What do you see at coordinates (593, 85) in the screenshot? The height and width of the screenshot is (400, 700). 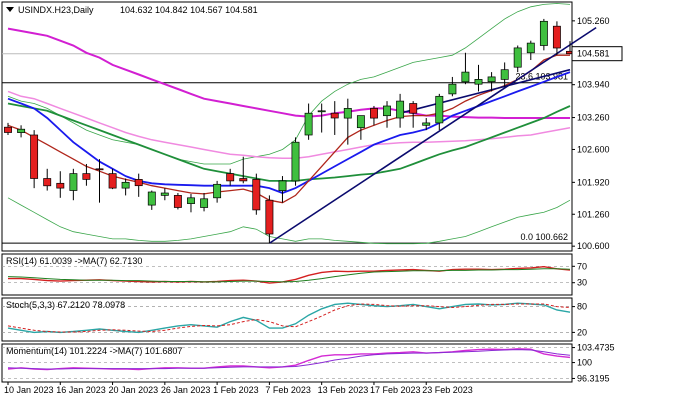 I see `price-tick-label: 103.940` at bounding box center [593, 85].